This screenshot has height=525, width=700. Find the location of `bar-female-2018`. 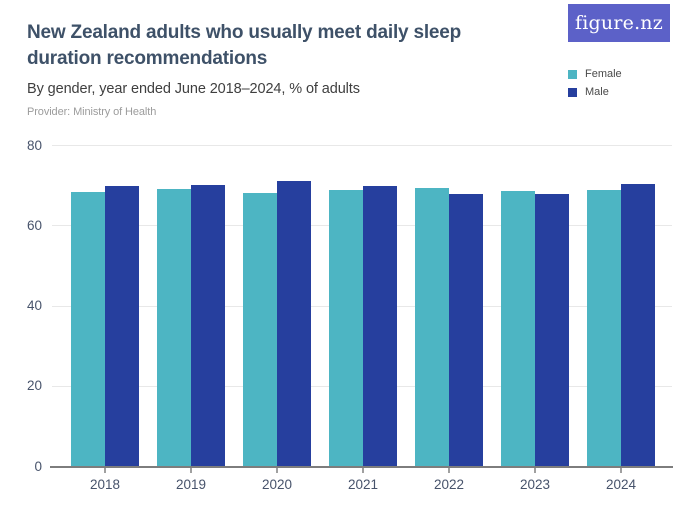

bar-female-2018 is located at coordinates (88, 329).